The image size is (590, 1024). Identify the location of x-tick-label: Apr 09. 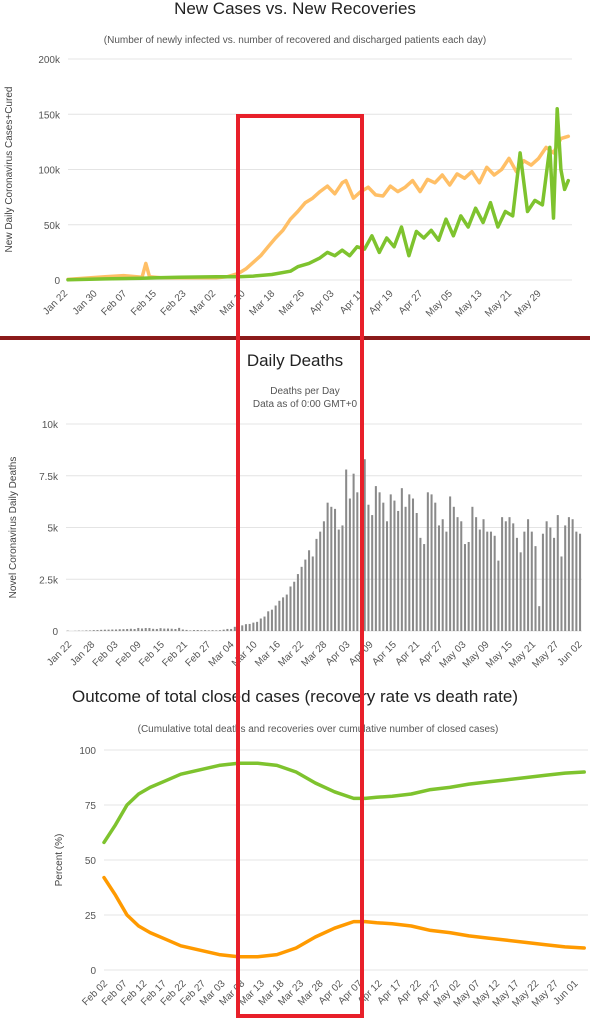
(361, 653).